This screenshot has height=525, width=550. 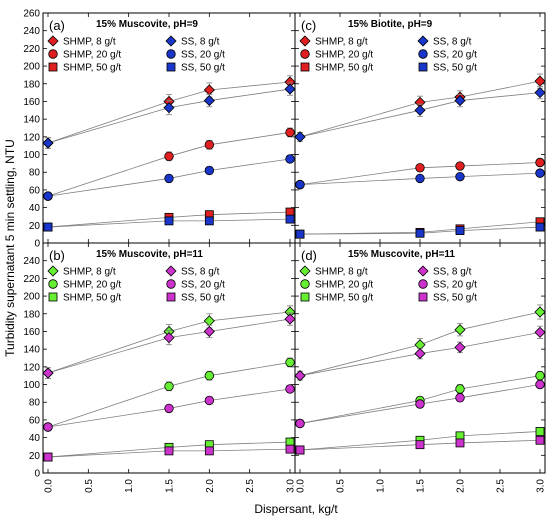 I want to click on y-tick-label: 100, so click(x=31, y=385).